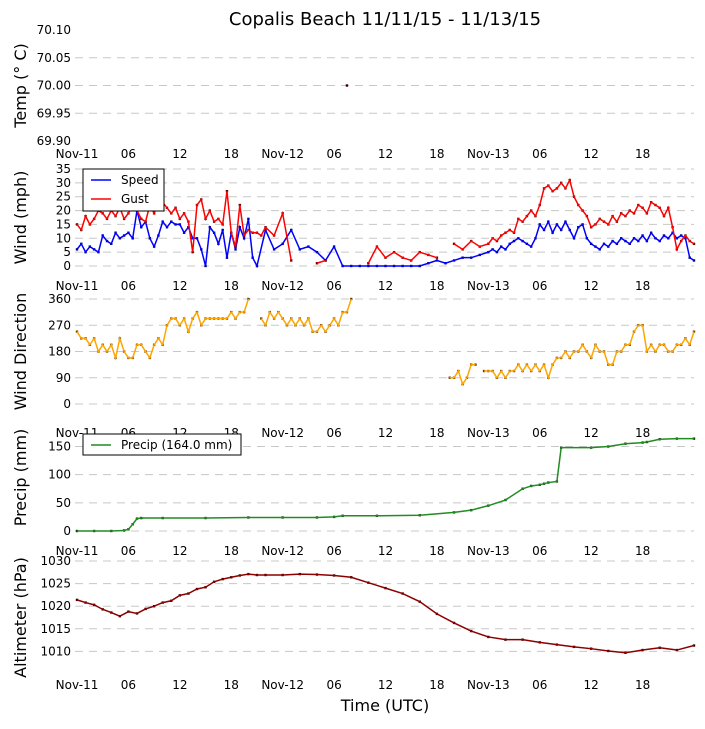 The width and height of the screenshot is (705, 729). What do you see at coordinates (77, 551) in the screenshot?
I see `precip-xtick-label: Nov-11` at bounding box center [77, 551].